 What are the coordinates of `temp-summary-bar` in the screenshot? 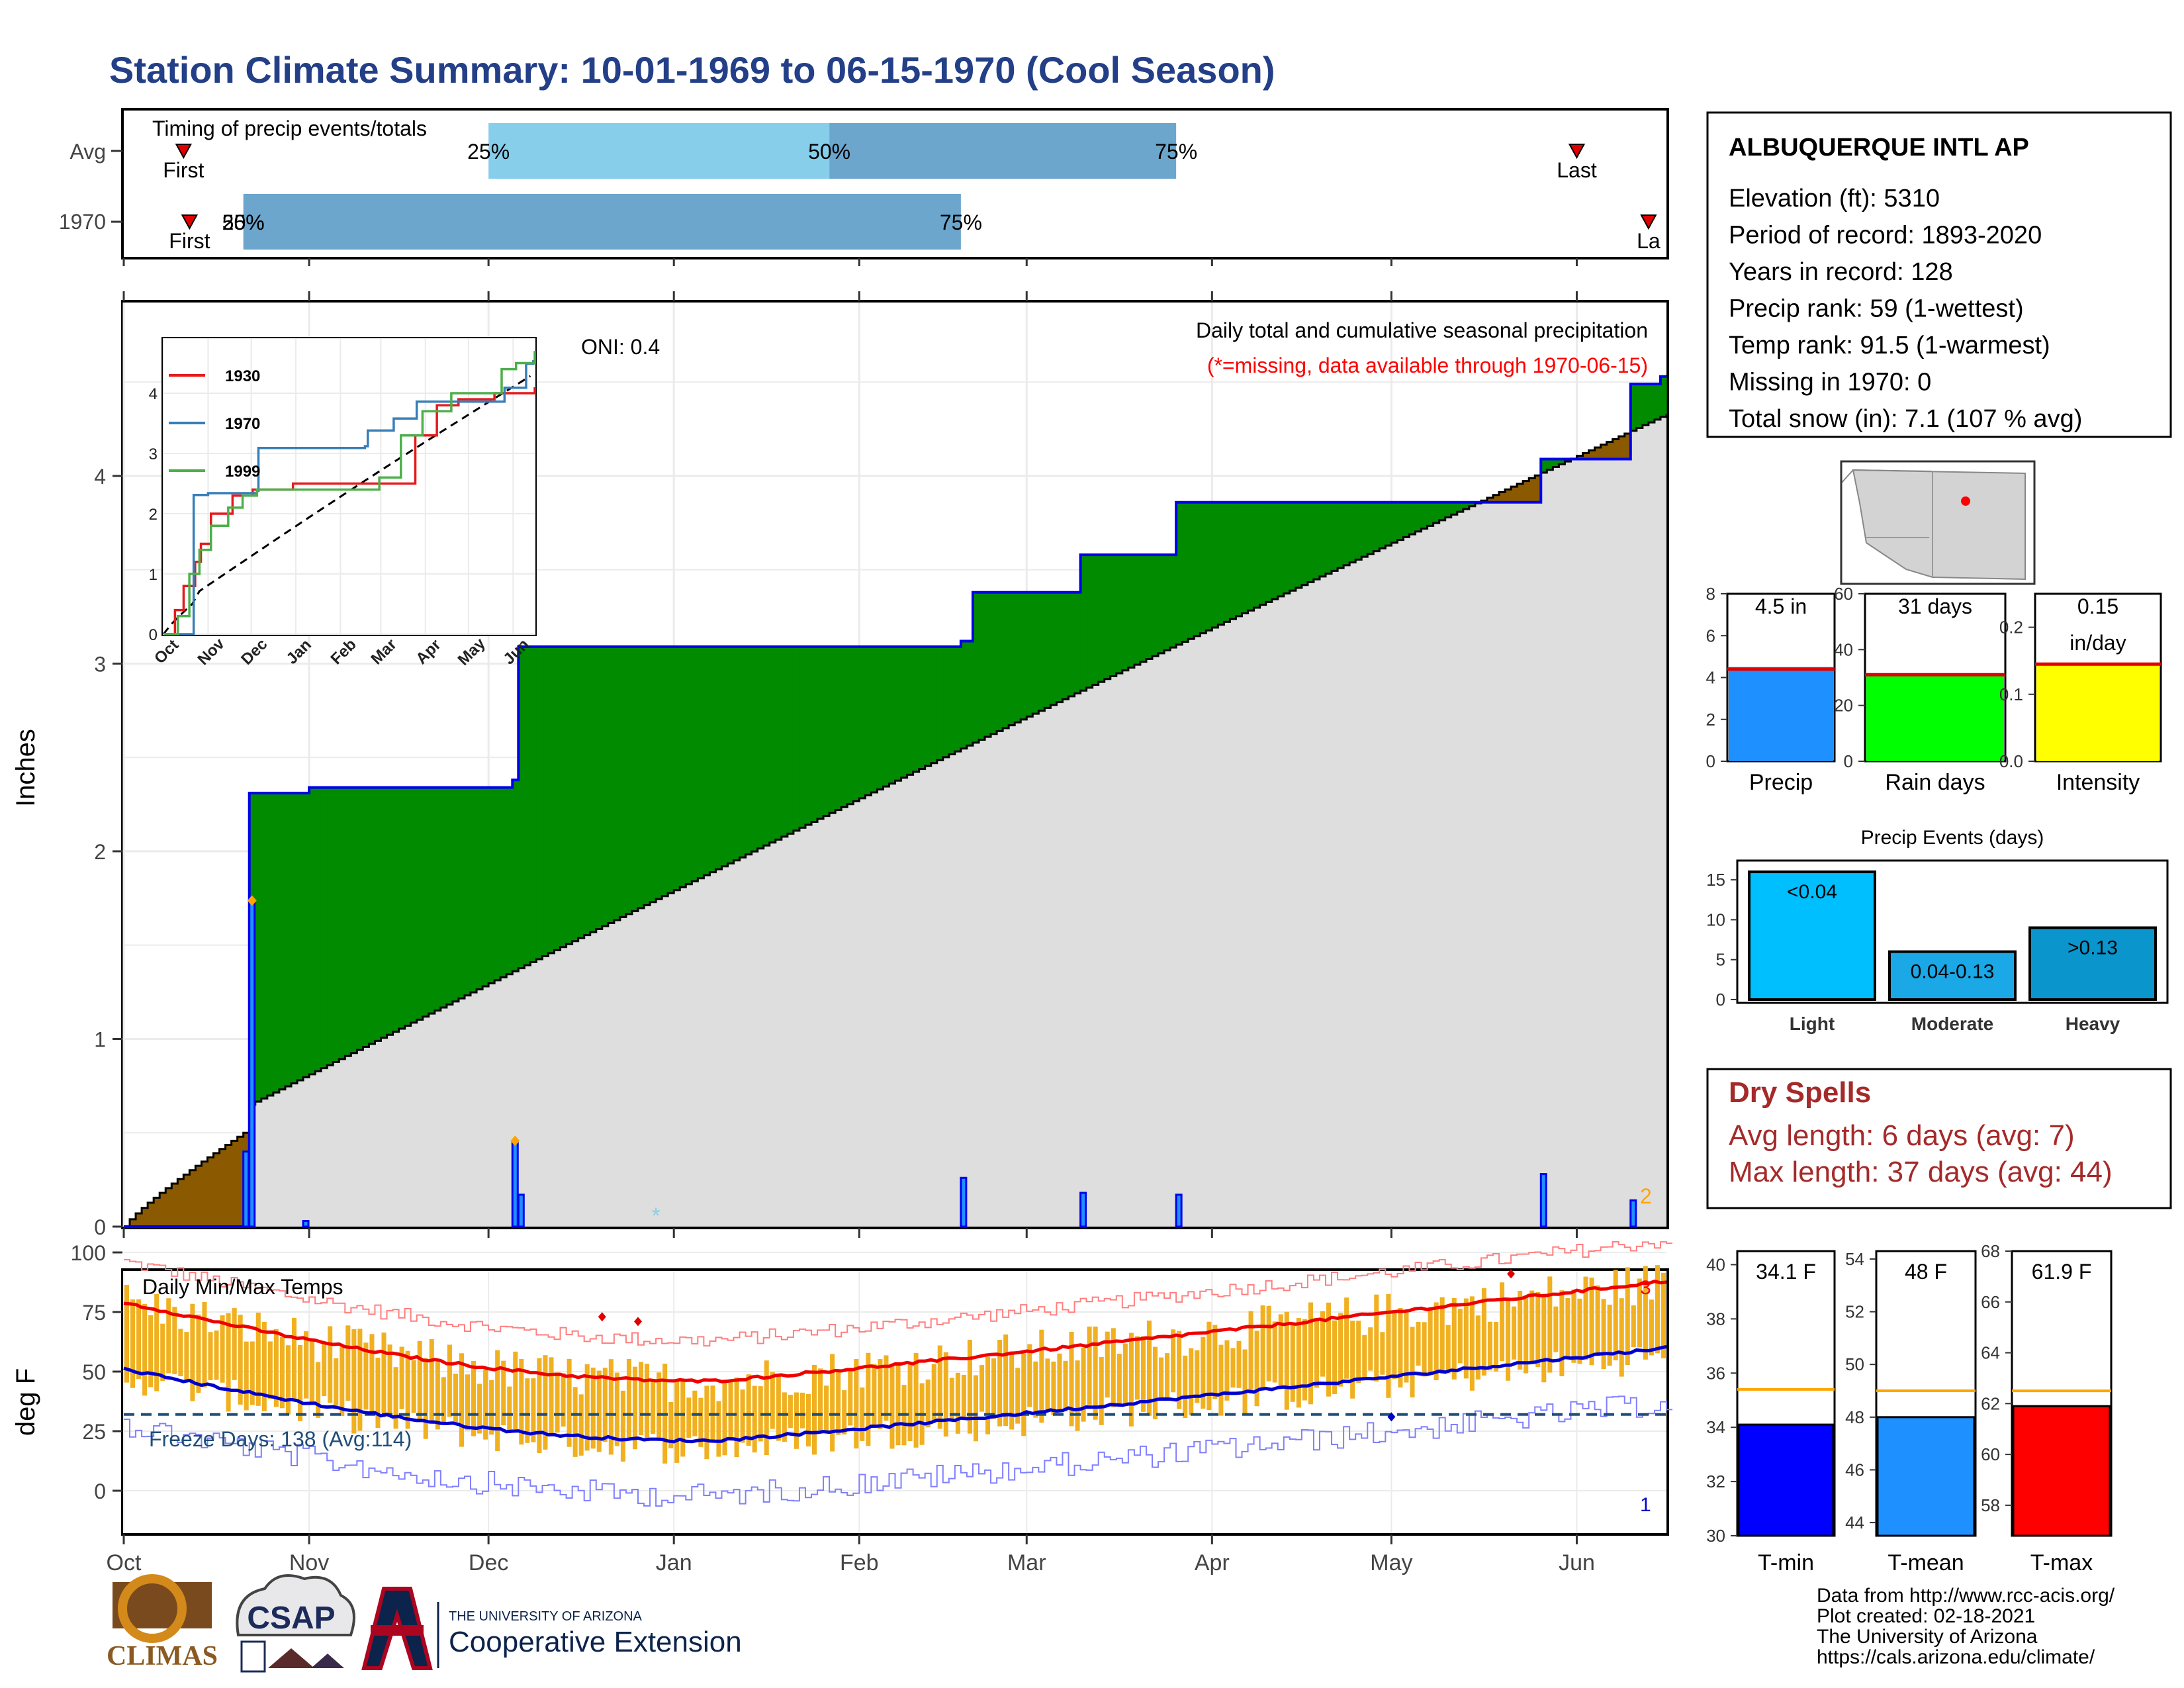 It's located at (1926, 1477).